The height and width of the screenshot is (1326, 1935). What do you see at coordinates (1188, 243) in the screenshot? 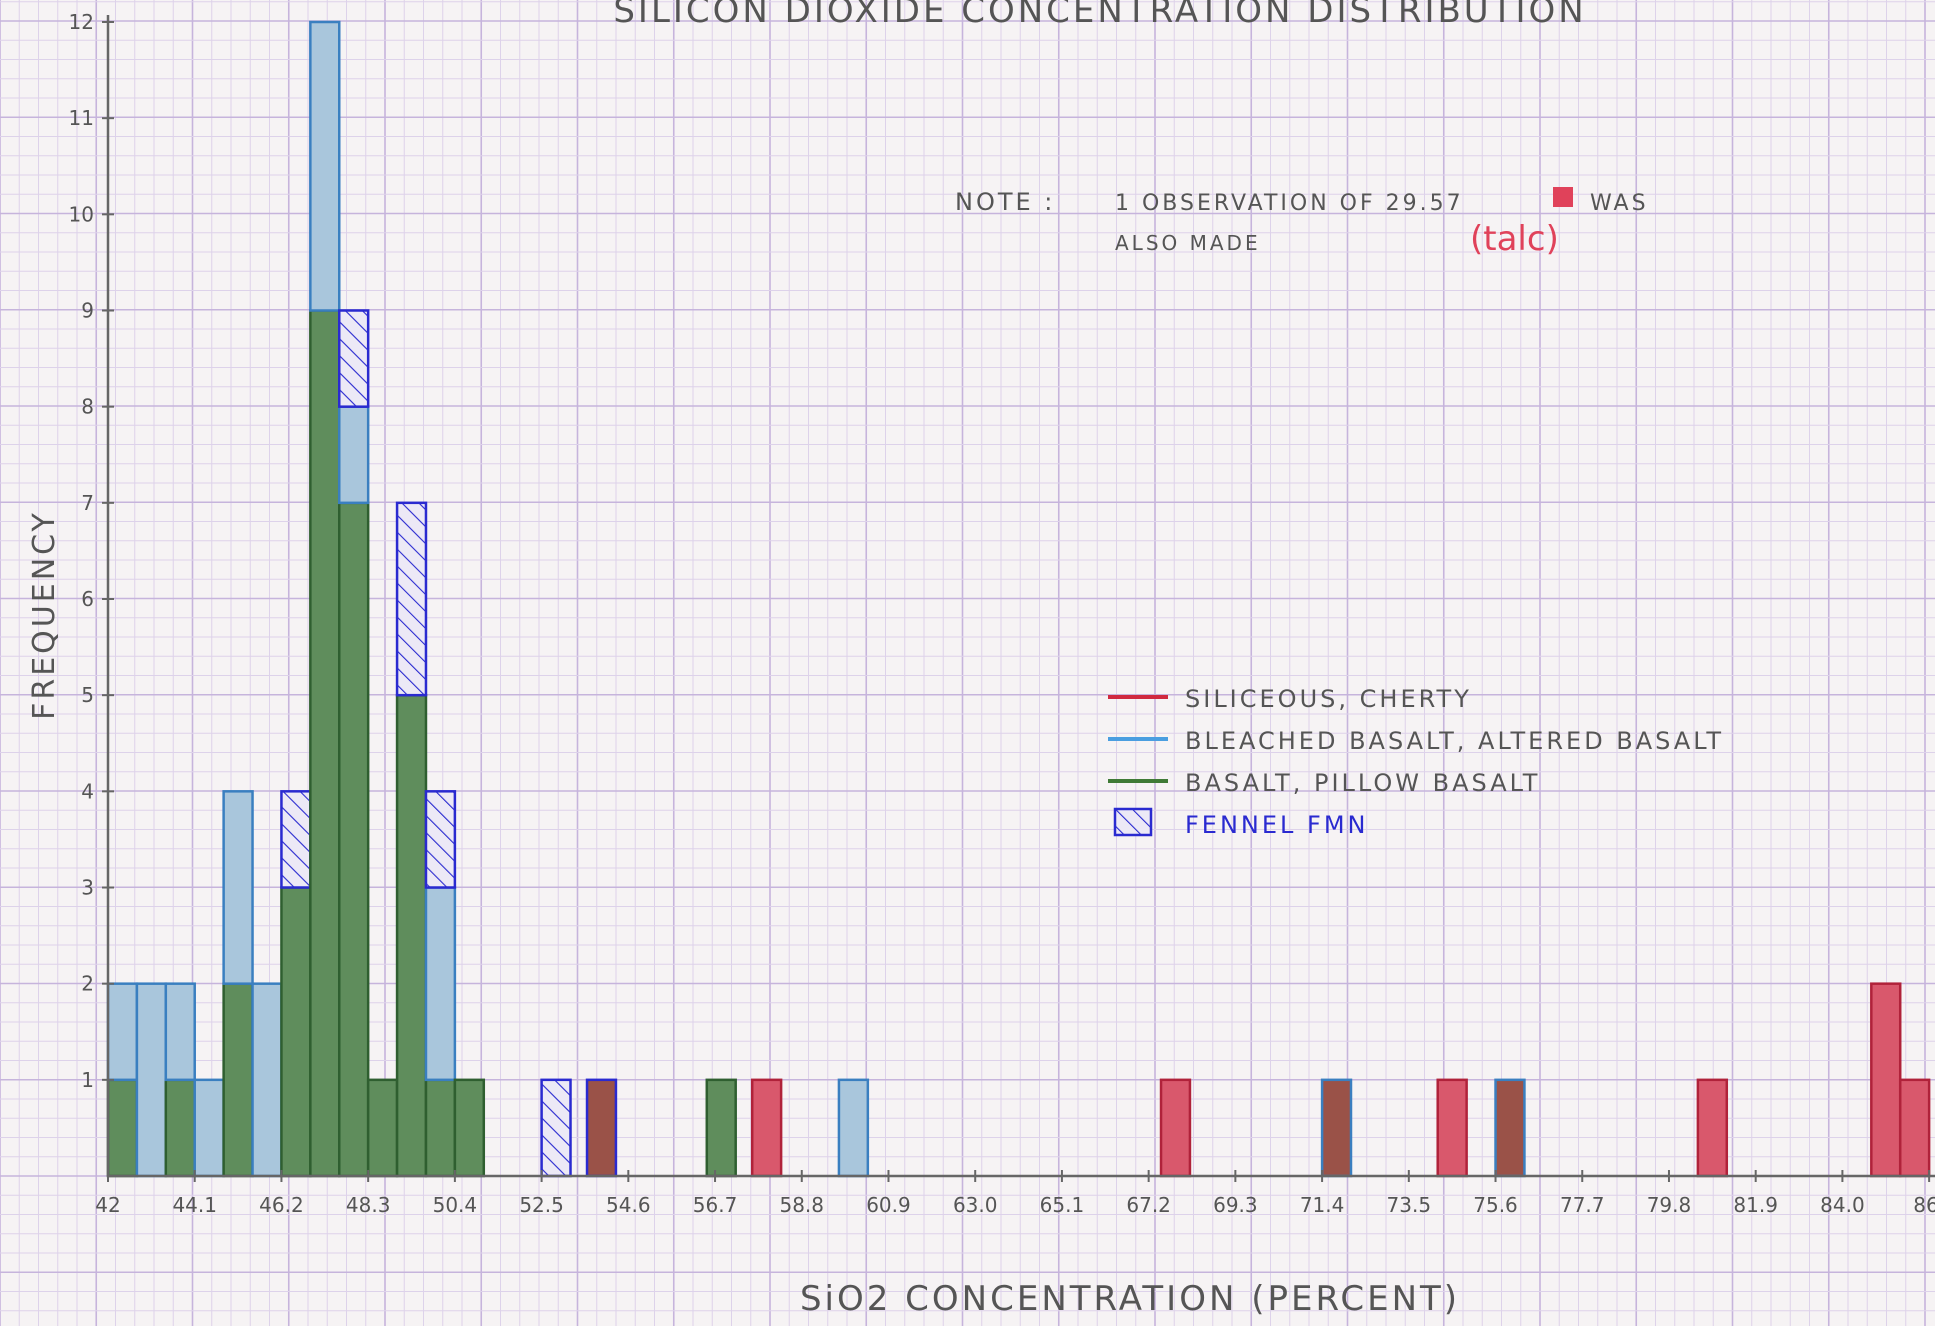
I see `note-line2: ALSO MADE` at bounding box center [1188, 243].